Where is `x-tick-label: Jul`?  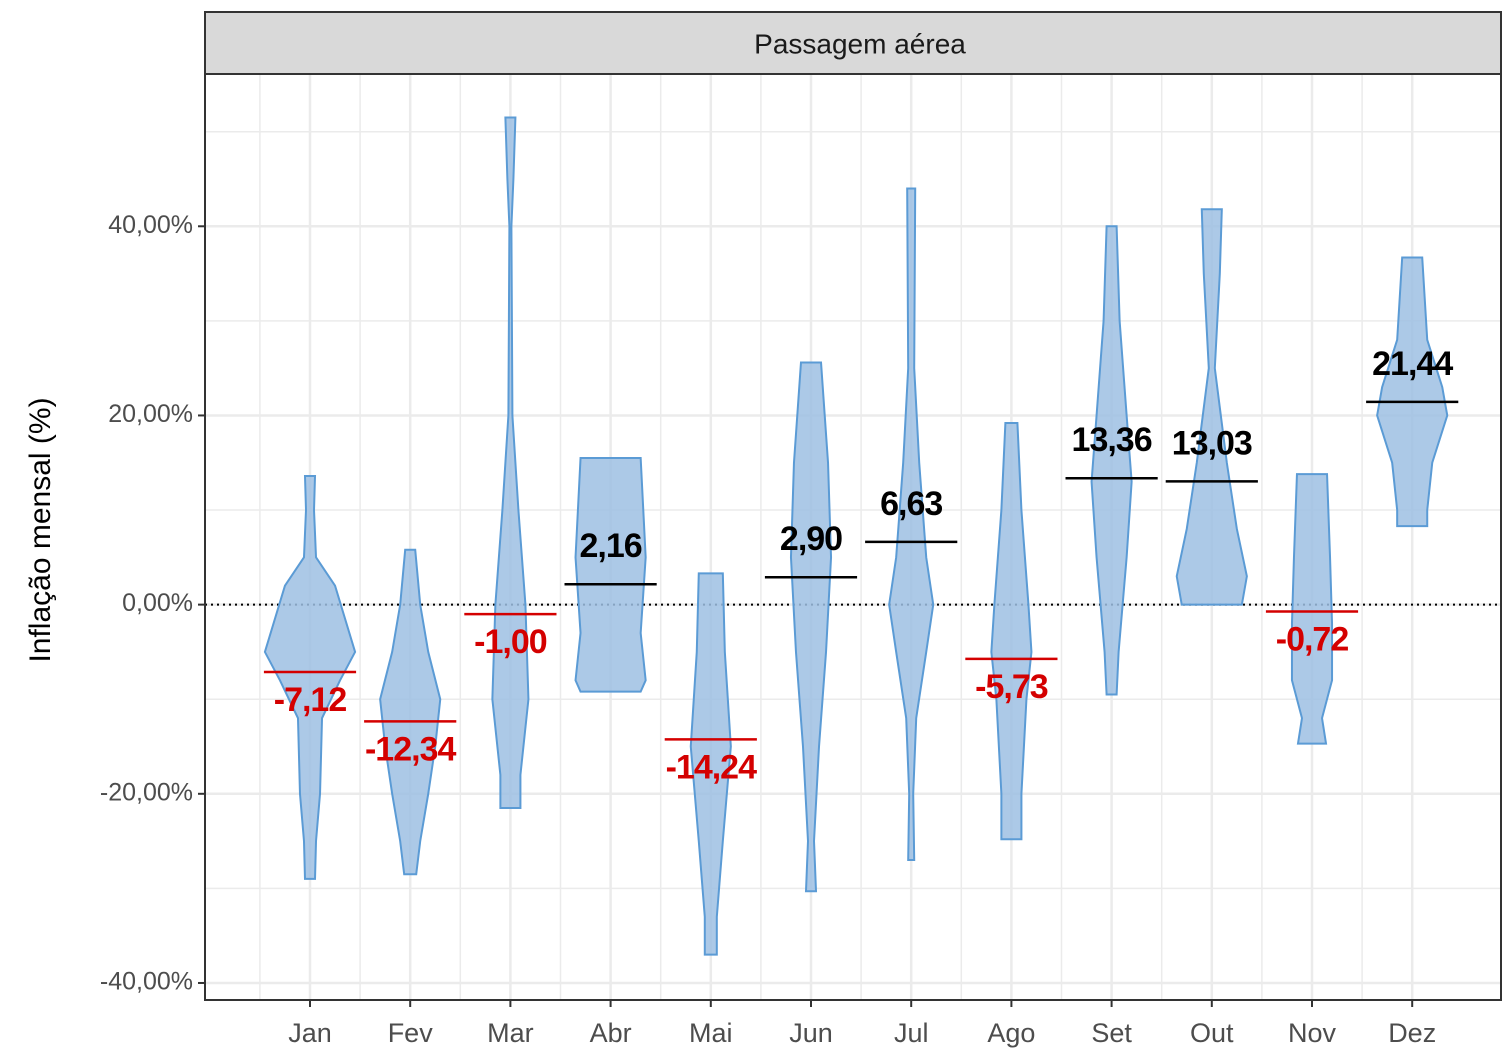
x-tick-label: Jul is located at coordinates (911, 1033).